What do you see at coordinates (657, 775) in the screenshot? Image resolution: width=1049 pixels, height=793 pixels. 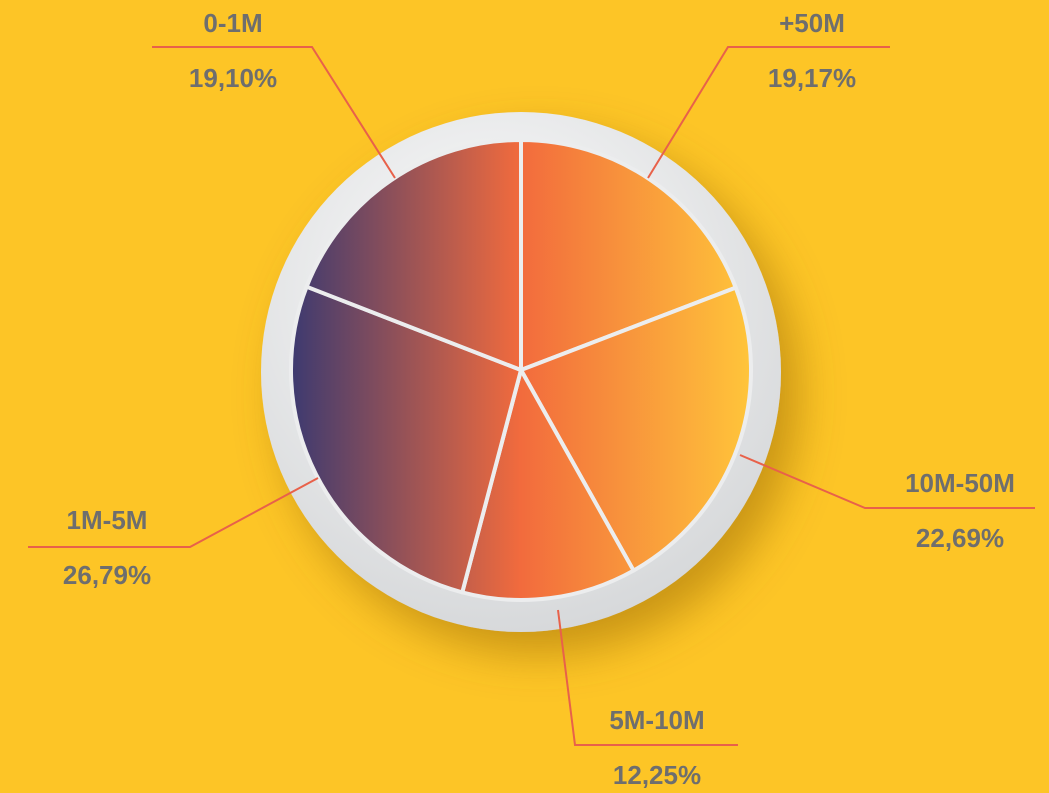 I see `slice-value: 12,25%` at bounding box center [657, 775].